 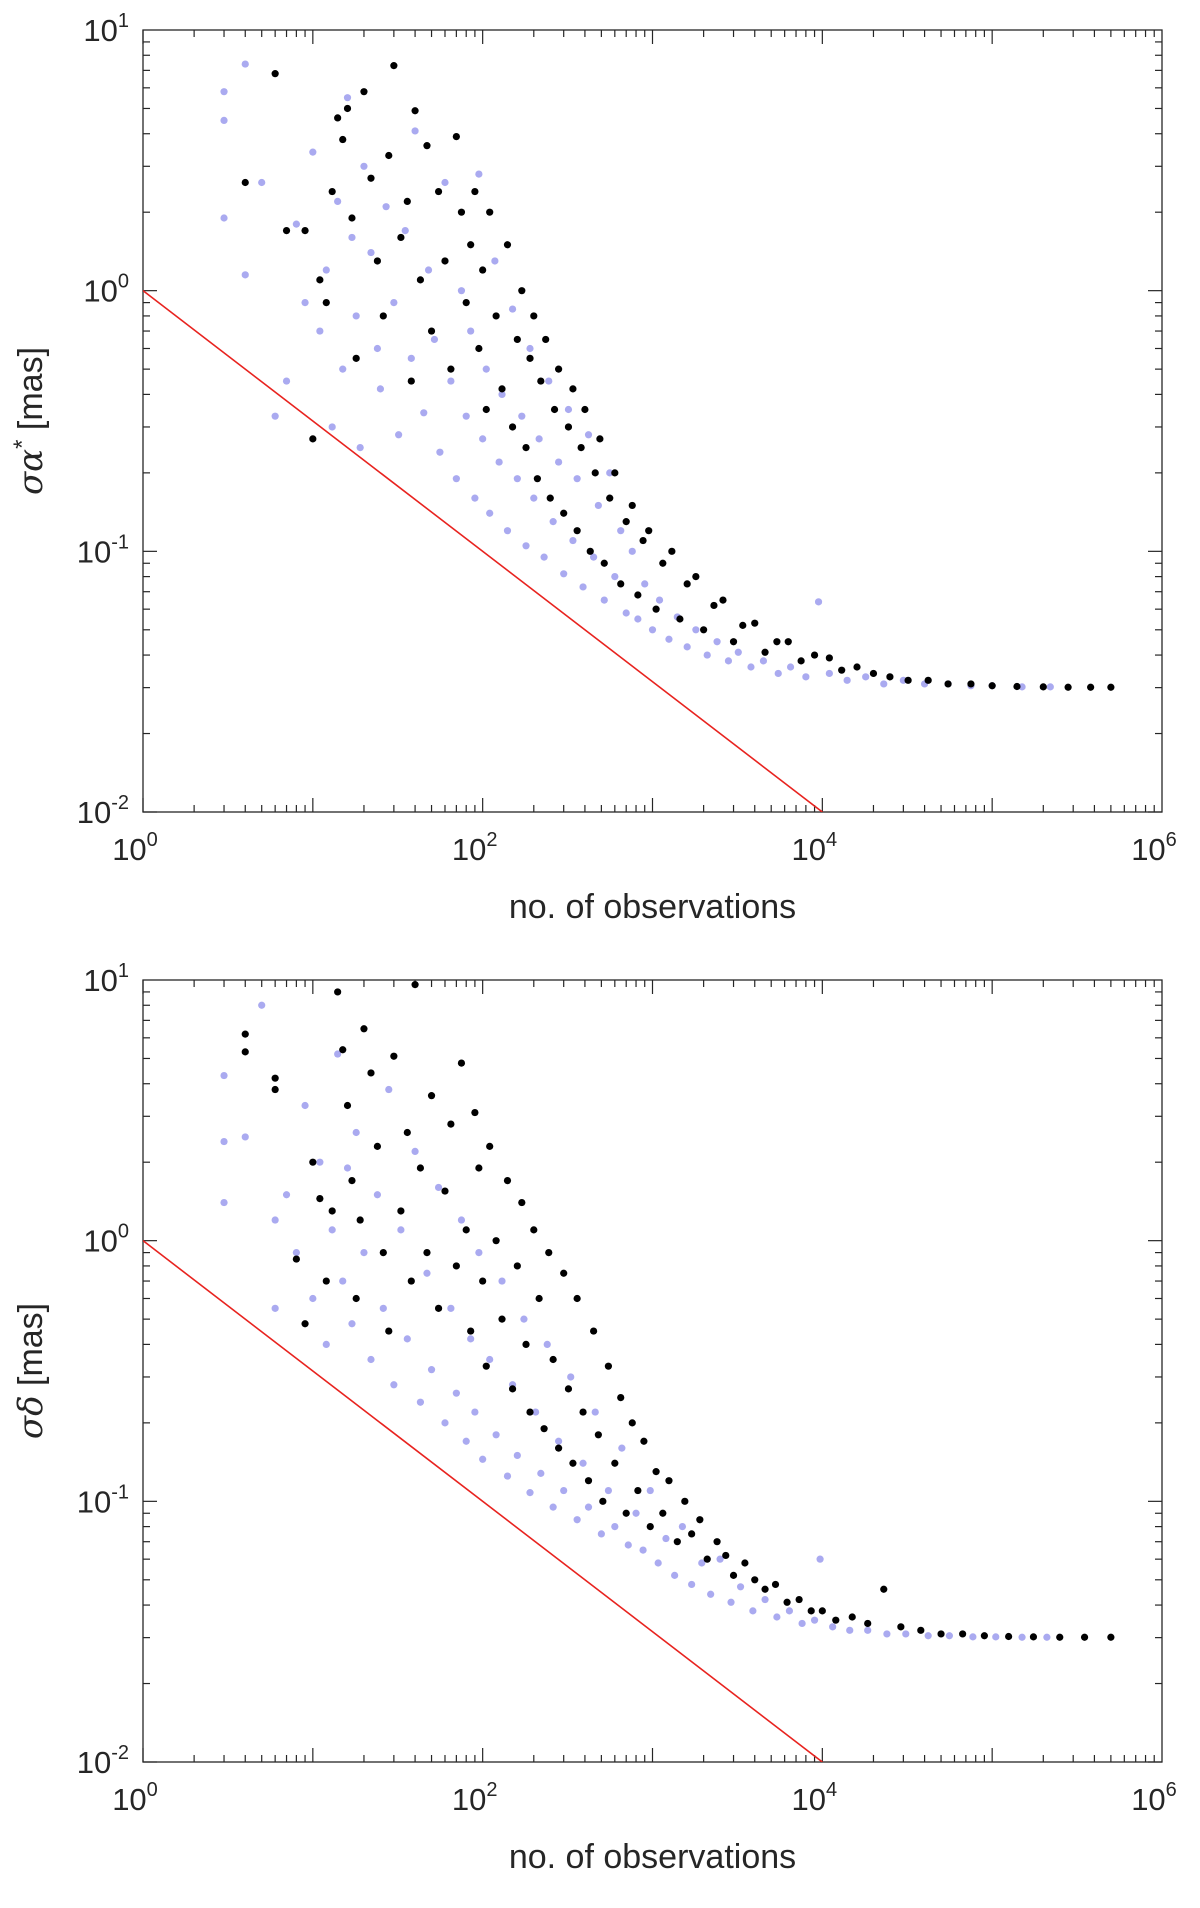 What do you see at coordinates (1154, 1798) in the screenshot?
I see `x-tick-label: 106` at bounding box center [1154, 1798].